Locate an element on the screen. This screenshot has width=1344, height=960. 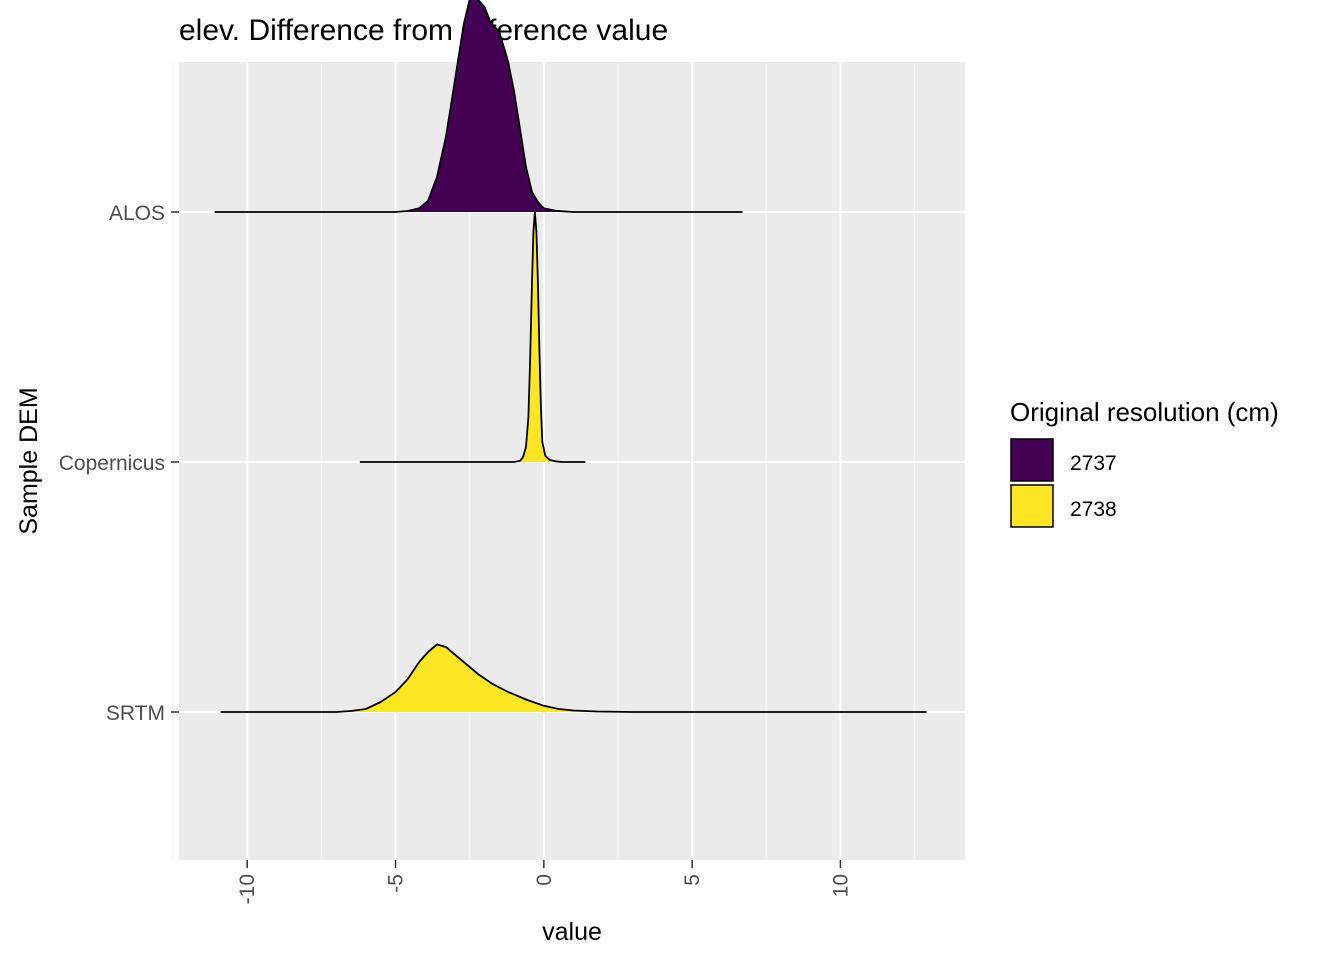
x-tick-label-1: -5 is located at coordinates (396, 883).